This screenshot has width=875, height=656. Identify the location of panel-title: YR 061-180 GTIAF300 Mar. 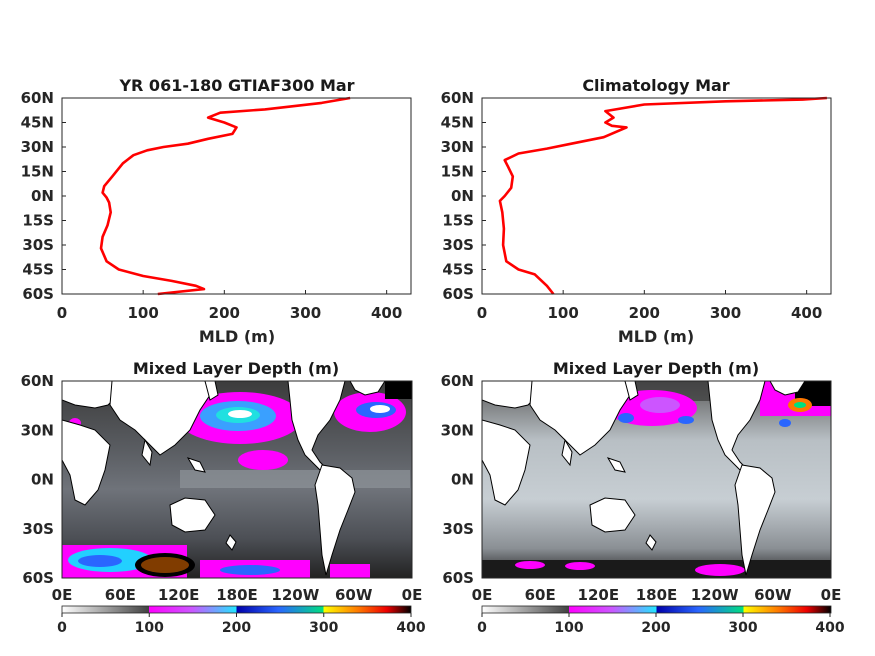
(236, 85).